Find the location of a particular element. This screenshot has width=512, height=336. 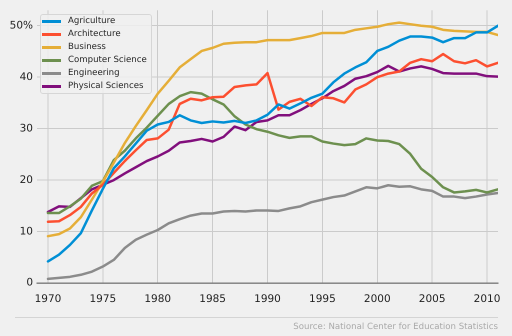

y-tick-label: 0 is located at coordinates (29, 282).